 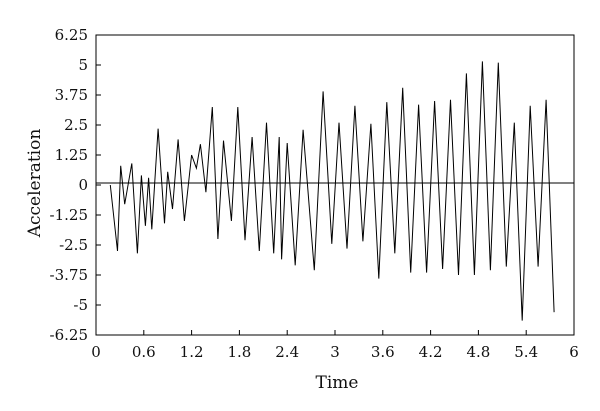 What do you see at coordinates (287, 352) in the screenshot?
I see `x-tick-label: 2.4` at bounding box center [287, 352].